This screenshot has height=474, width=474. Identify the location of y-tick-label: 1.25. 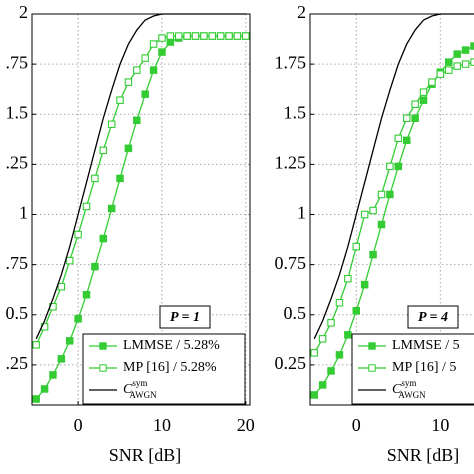
(291, 163).